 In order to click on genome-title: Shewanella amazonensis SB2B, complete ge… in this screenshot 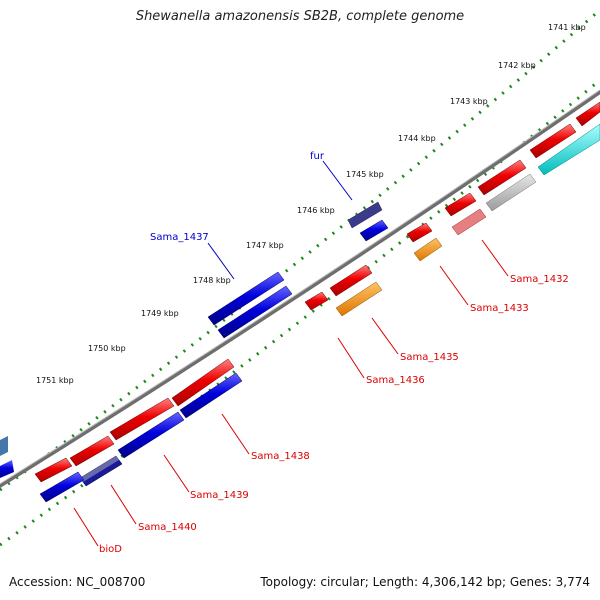, I will do `click(300, 16)`.